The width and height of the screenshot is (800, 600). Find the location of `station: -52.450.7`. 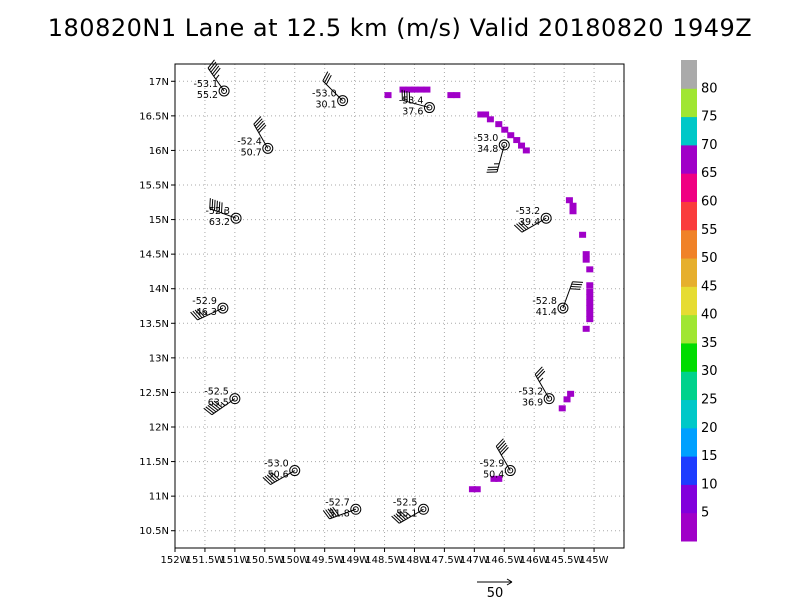

station: -52.450.7 is located at coordinates (255, 137).